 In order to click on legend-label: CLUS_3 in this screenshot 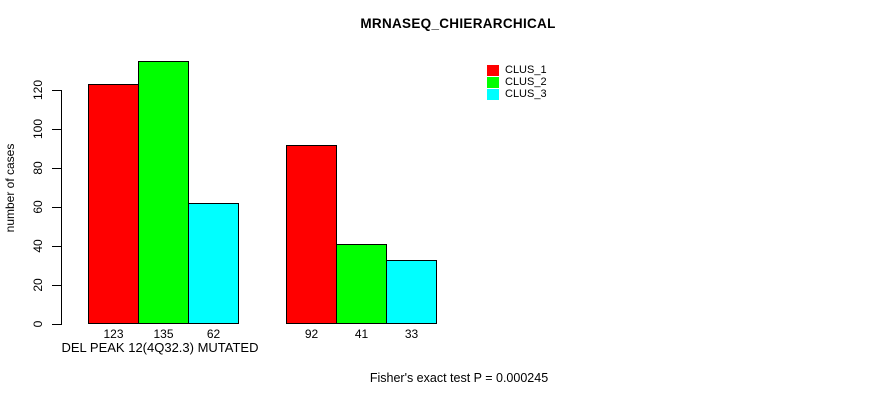, I will do `click(526, 94)`.